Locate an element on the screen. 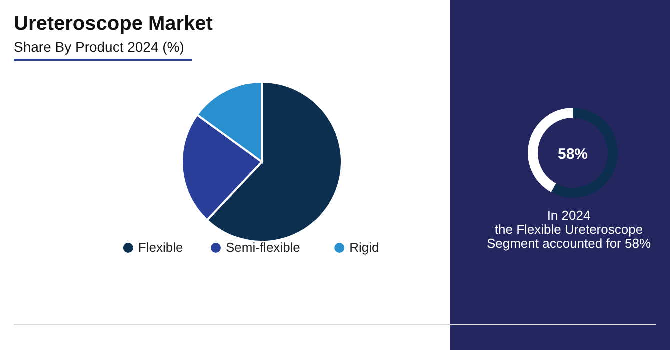 The image size is (670, 350). chart-subtitle: Share By Product 2024 (%) is located at coordinates (99, 47).